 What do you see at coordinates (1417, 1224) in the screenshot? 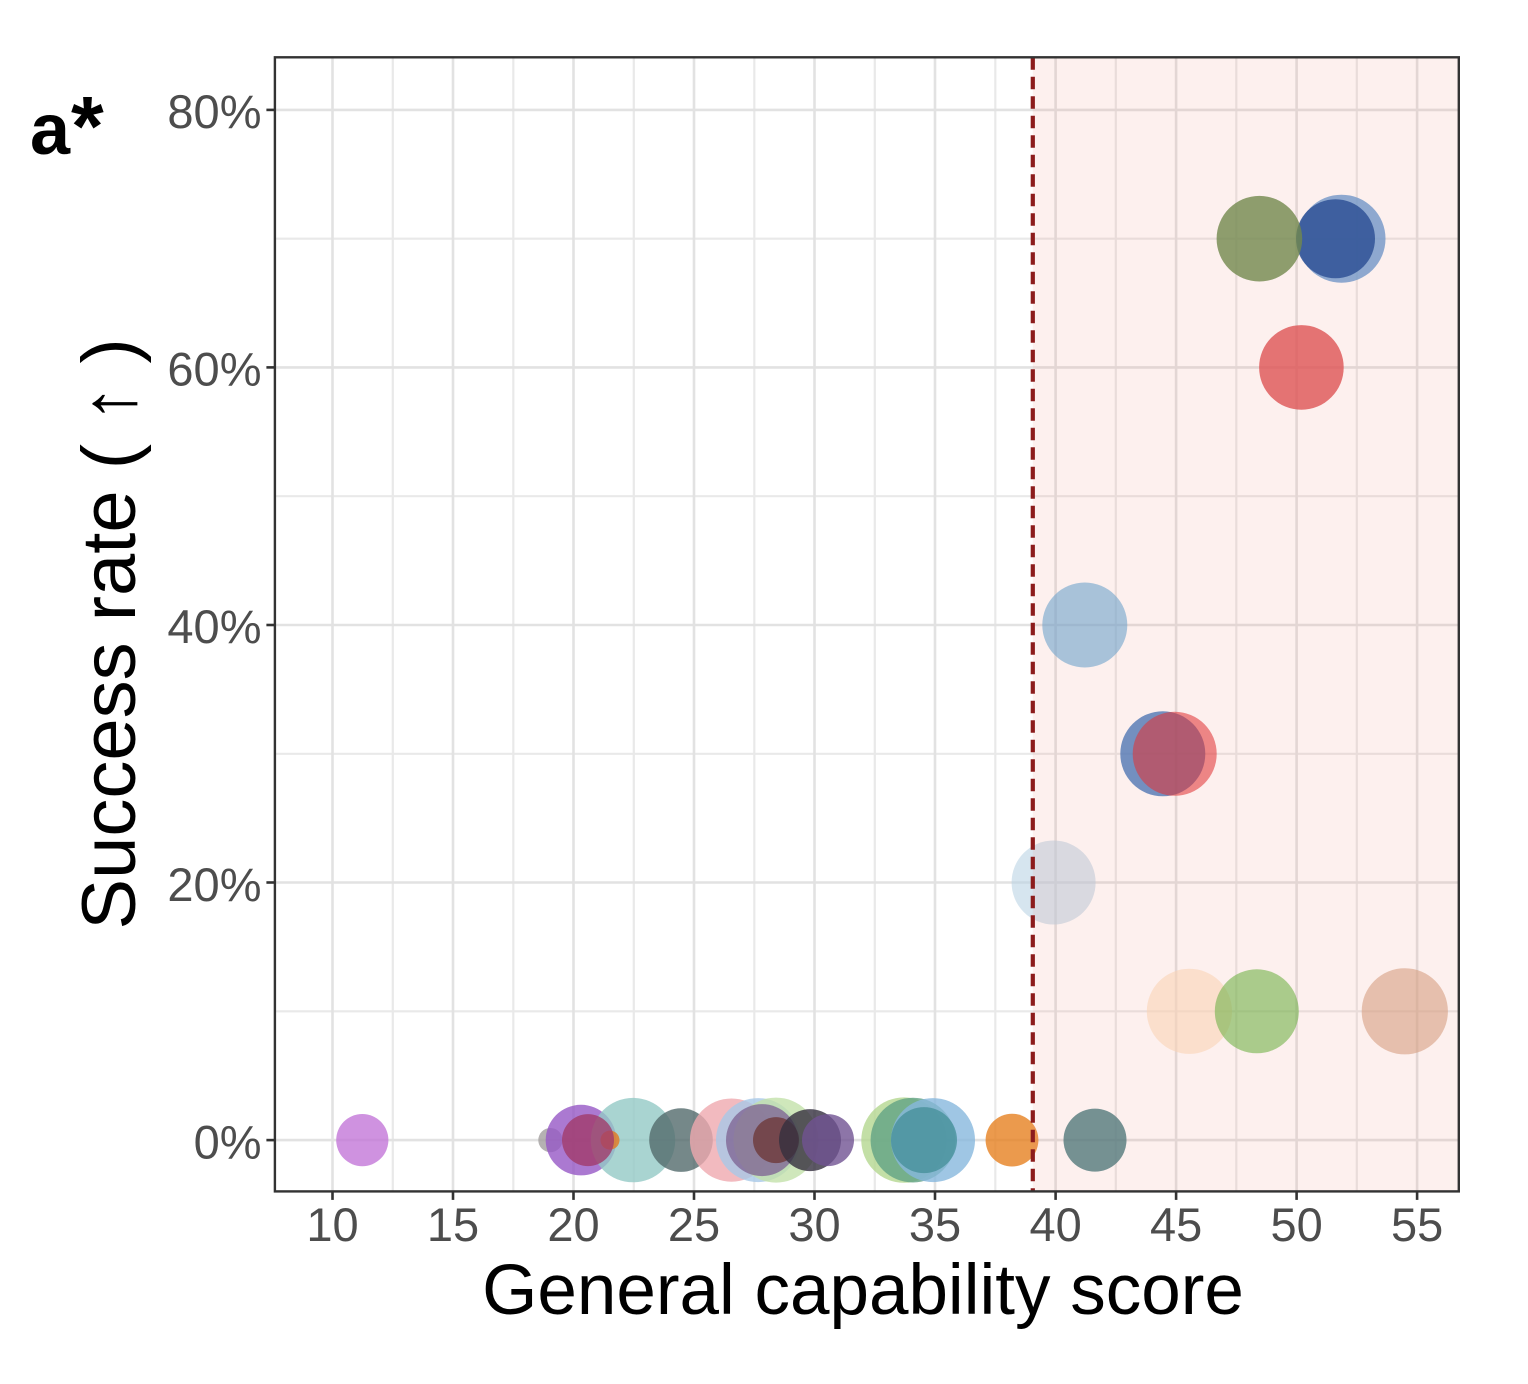
I see `svg-text: 55` at bounding box center [1417, 1224].